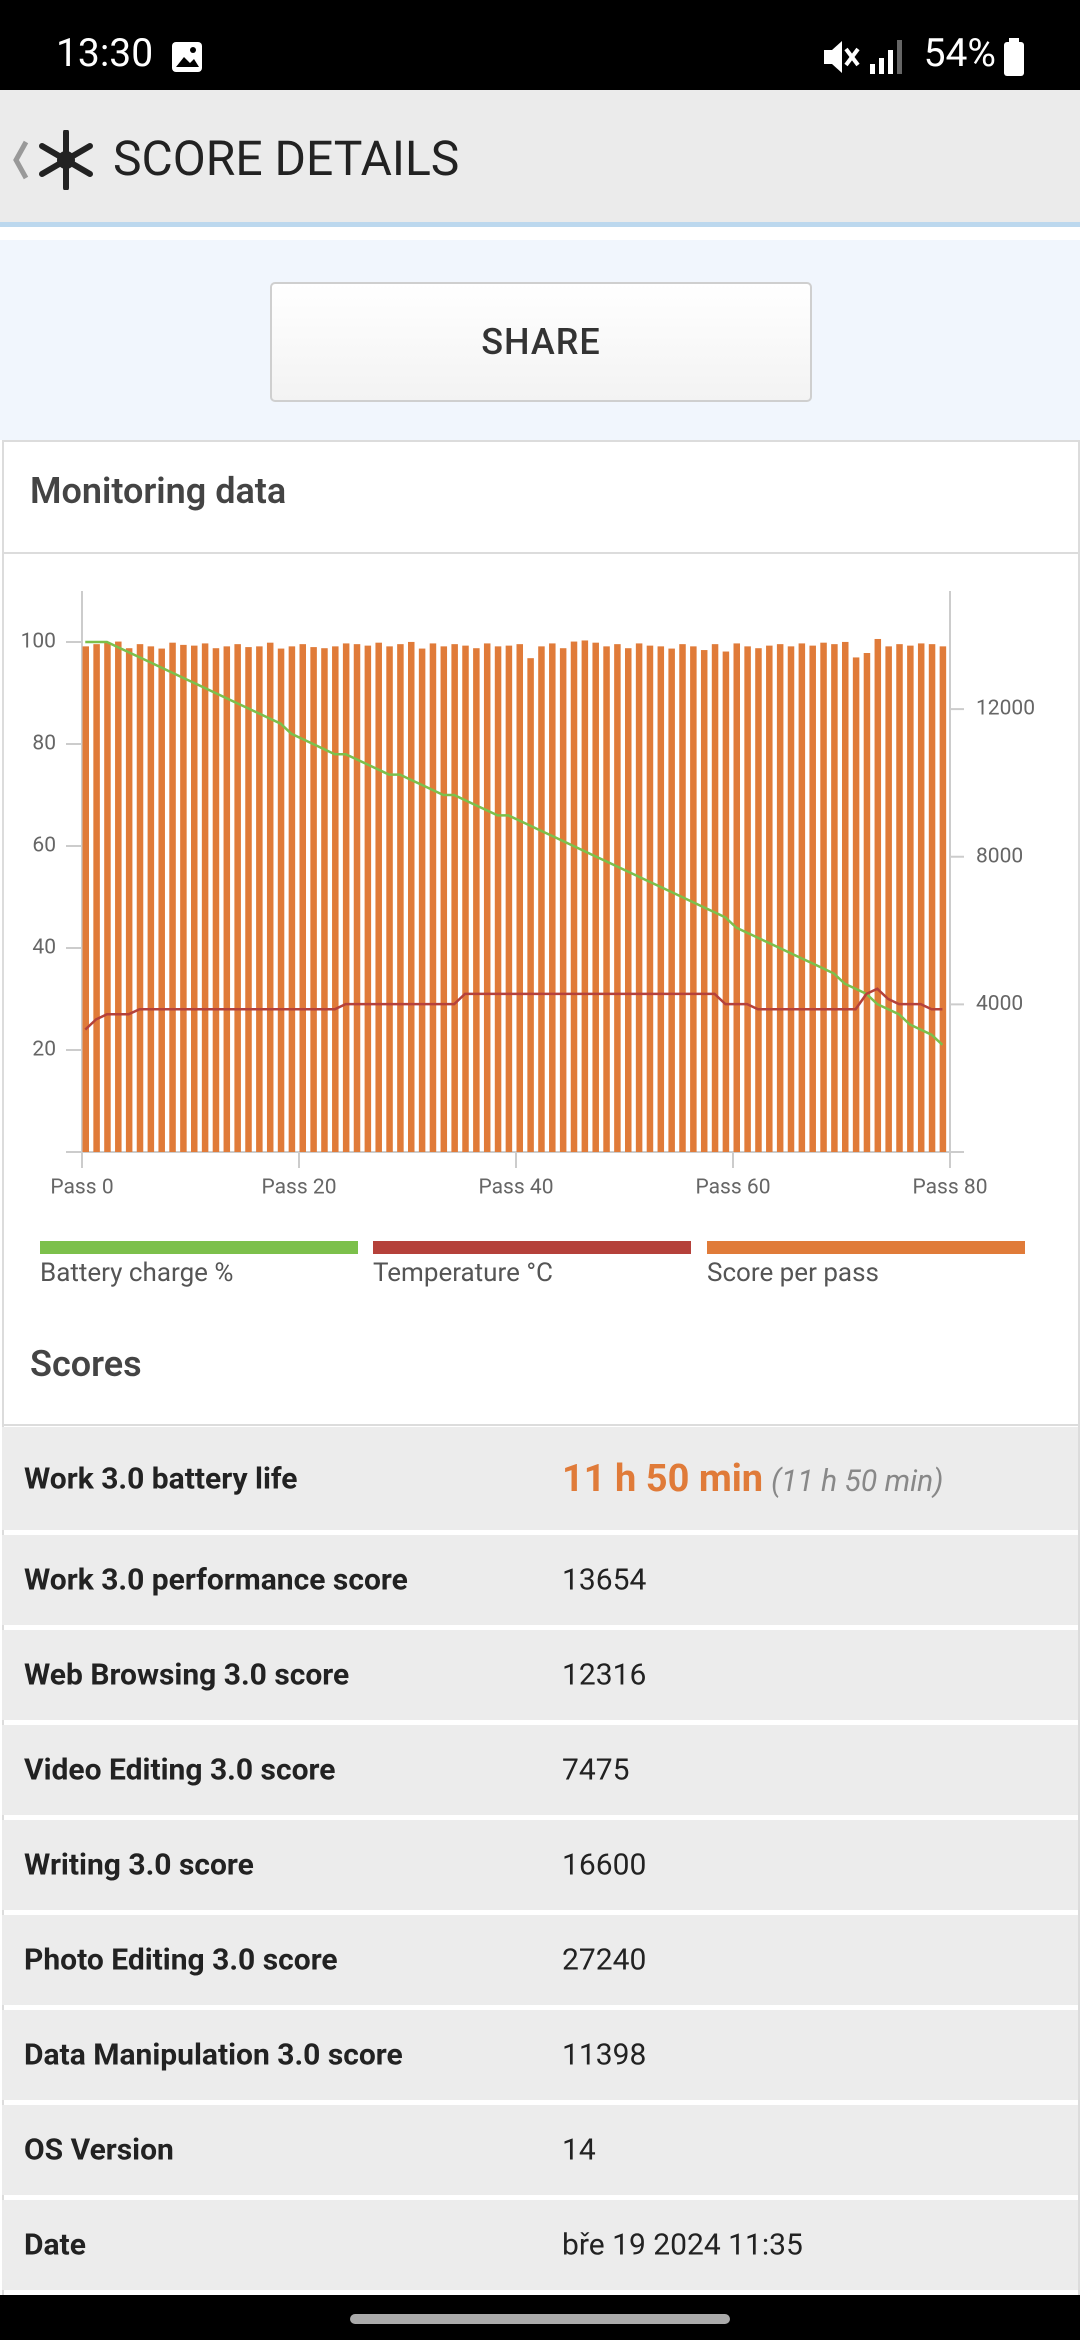 This screenshot has width=1080, height=2340. I want to click on divider, so click(540, 553).